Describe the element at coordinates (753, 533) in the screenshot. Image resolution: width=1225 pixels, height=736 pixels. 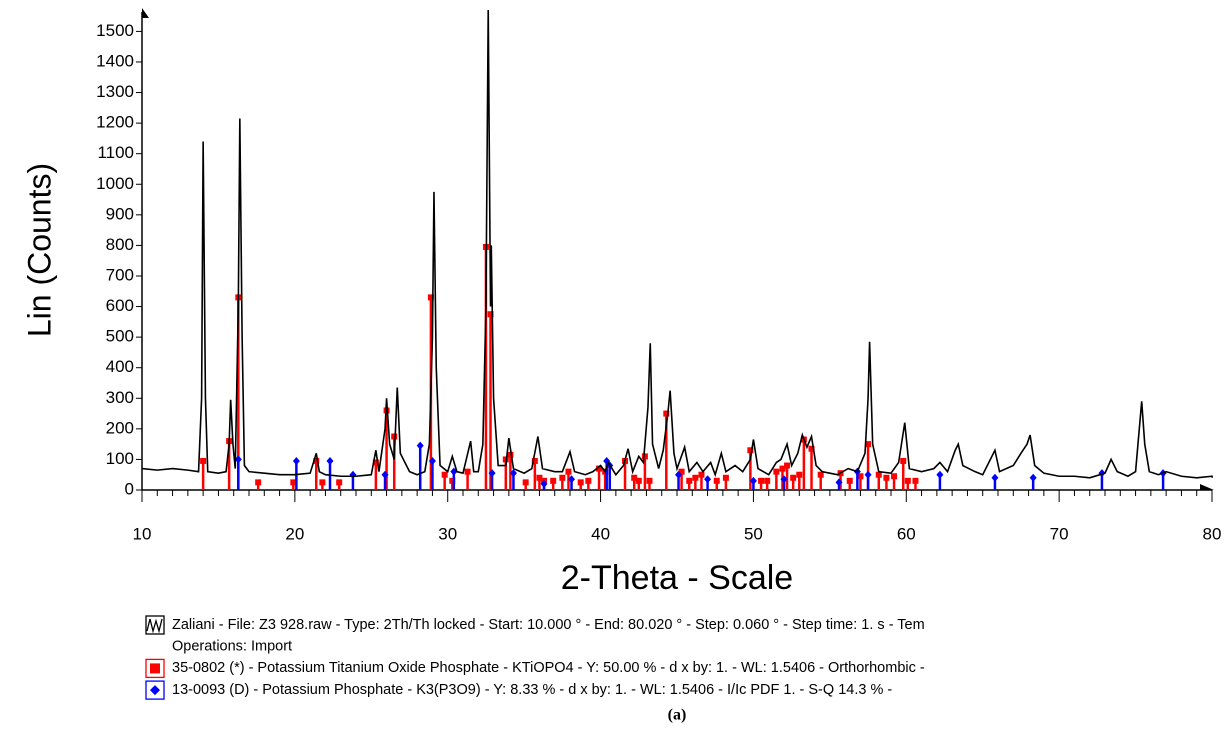
I see `x-tick-label: 50` at that location.